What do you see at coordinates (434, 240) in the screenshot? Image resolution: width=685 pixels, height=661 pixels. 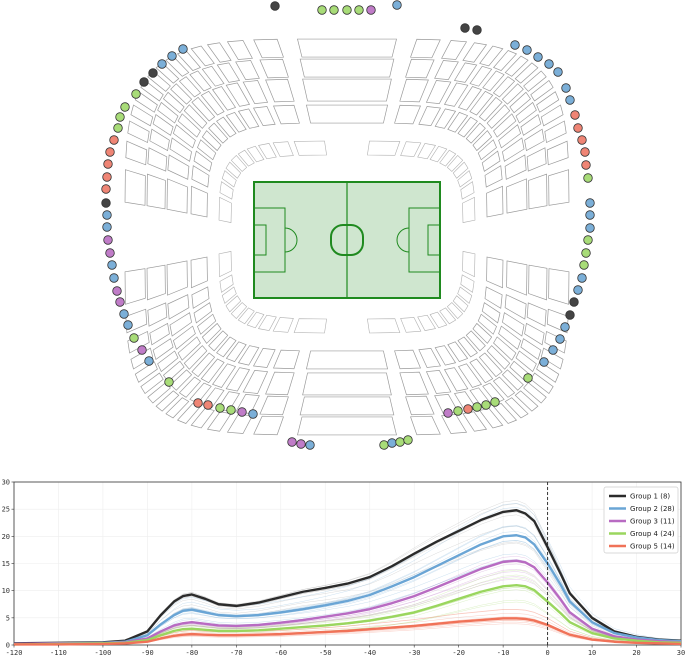 I see `goal-area-right` at bounding box center [434, 240].